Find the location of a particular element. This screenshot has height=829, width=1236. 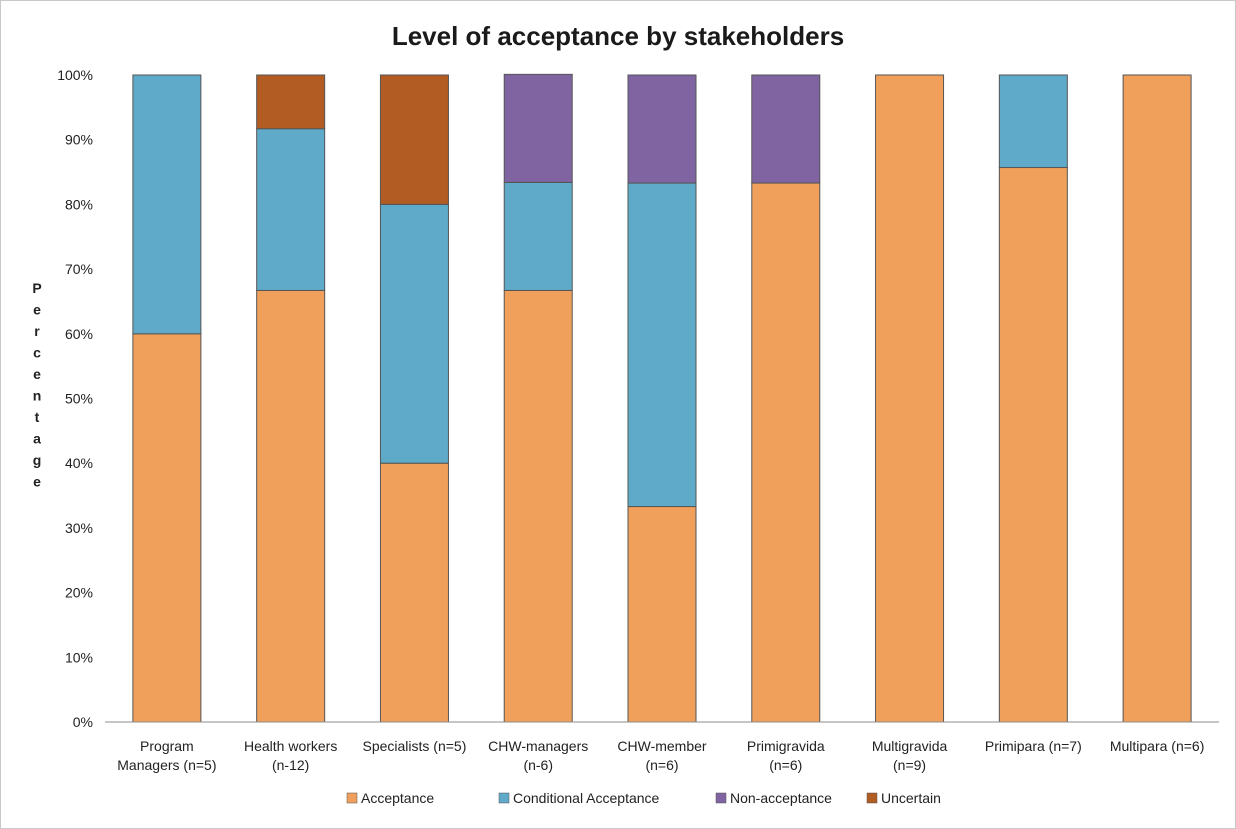

y-tick-label: 50% is located at coordinates (79, 399).